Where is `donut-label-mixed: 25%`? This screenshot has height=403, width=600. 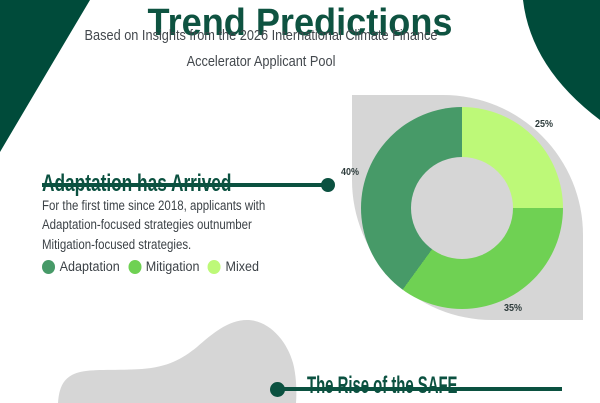 donut-label-mixed: 25% is located at coordinates (544, 124).